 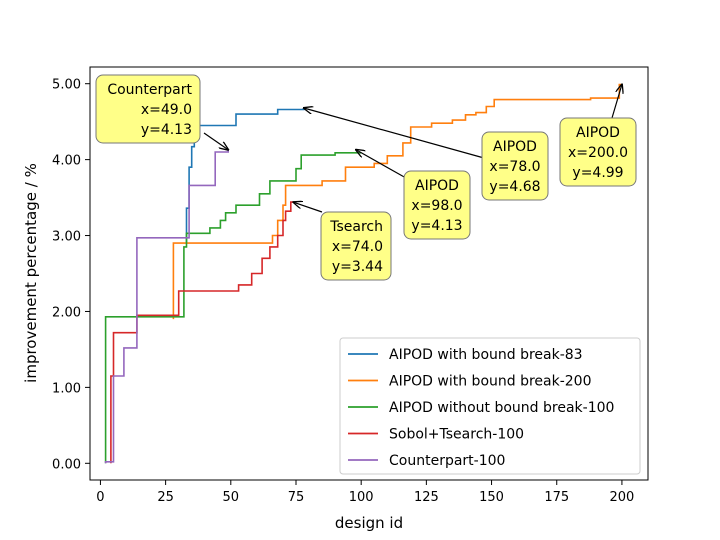 I want to click on annotation-text: Counterpart, so click(x=149, y=90).